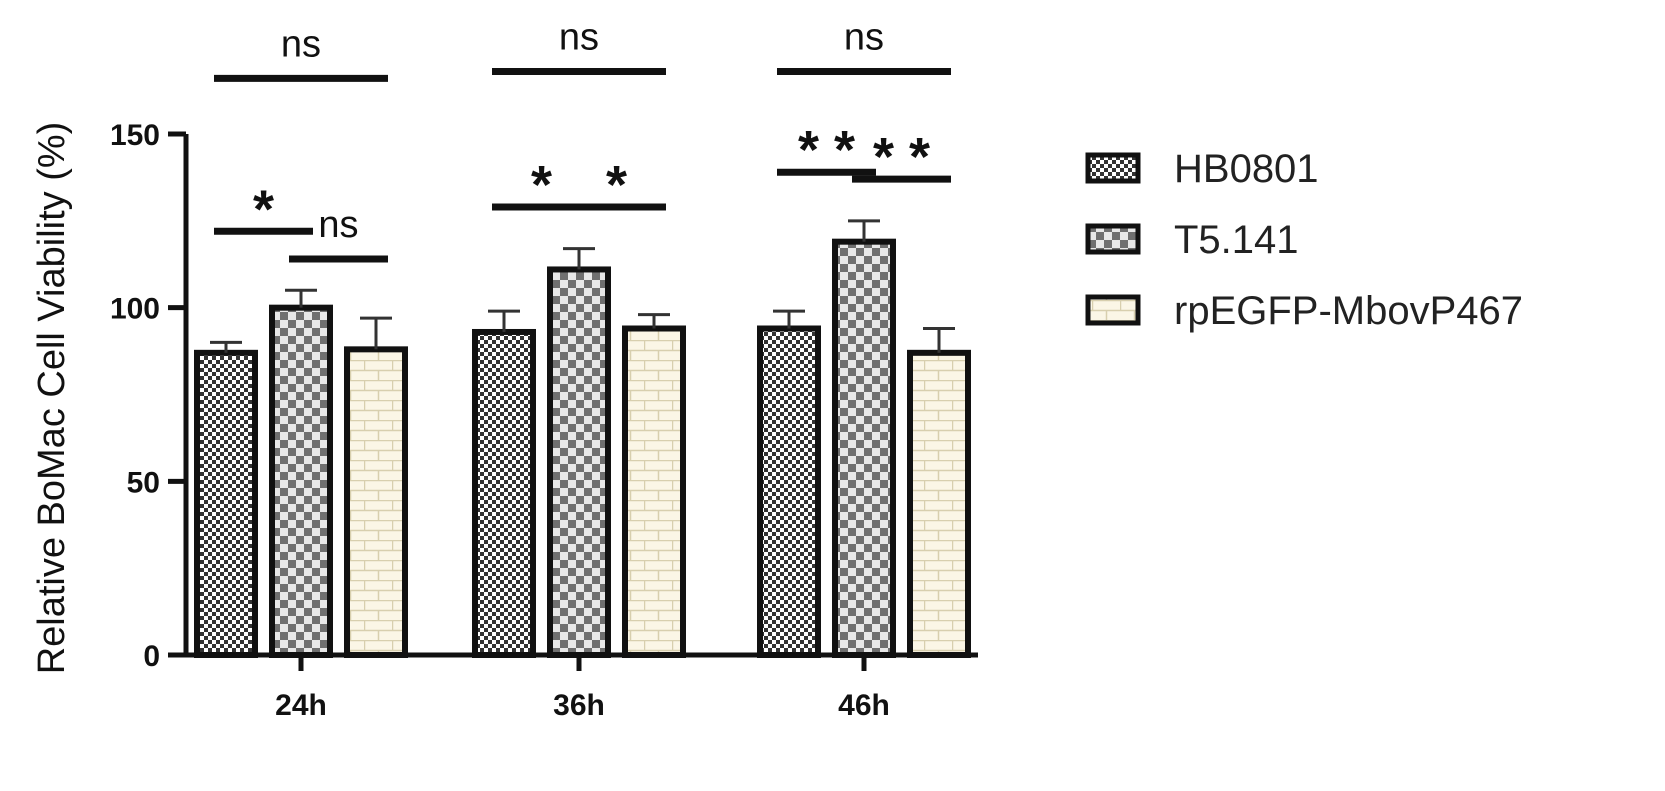 This screenshot has height=791, width=1665. I want to click on legend-swatch-rpegfp-mbovp467, so click(1113, 310).